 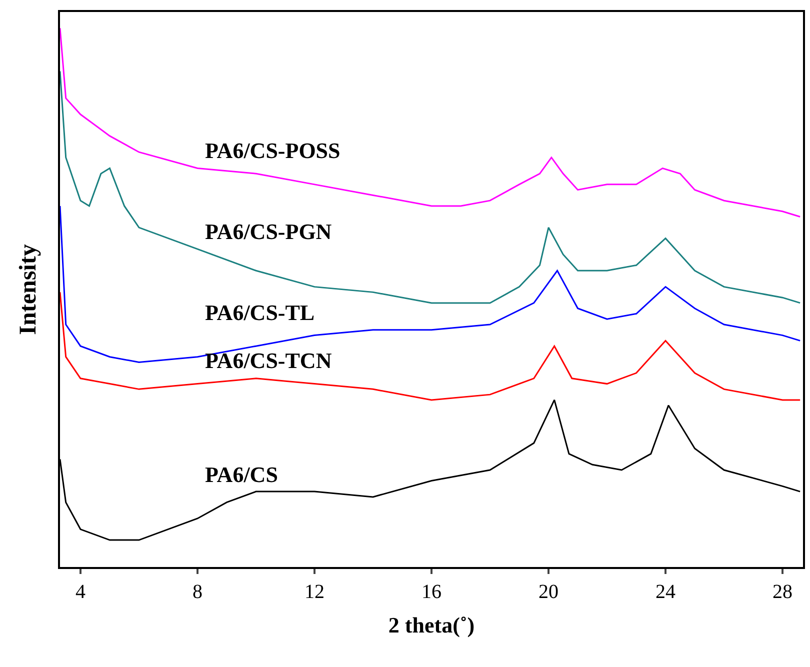 I want to click on x-tick-label: 28, so click(x=782, y=592).